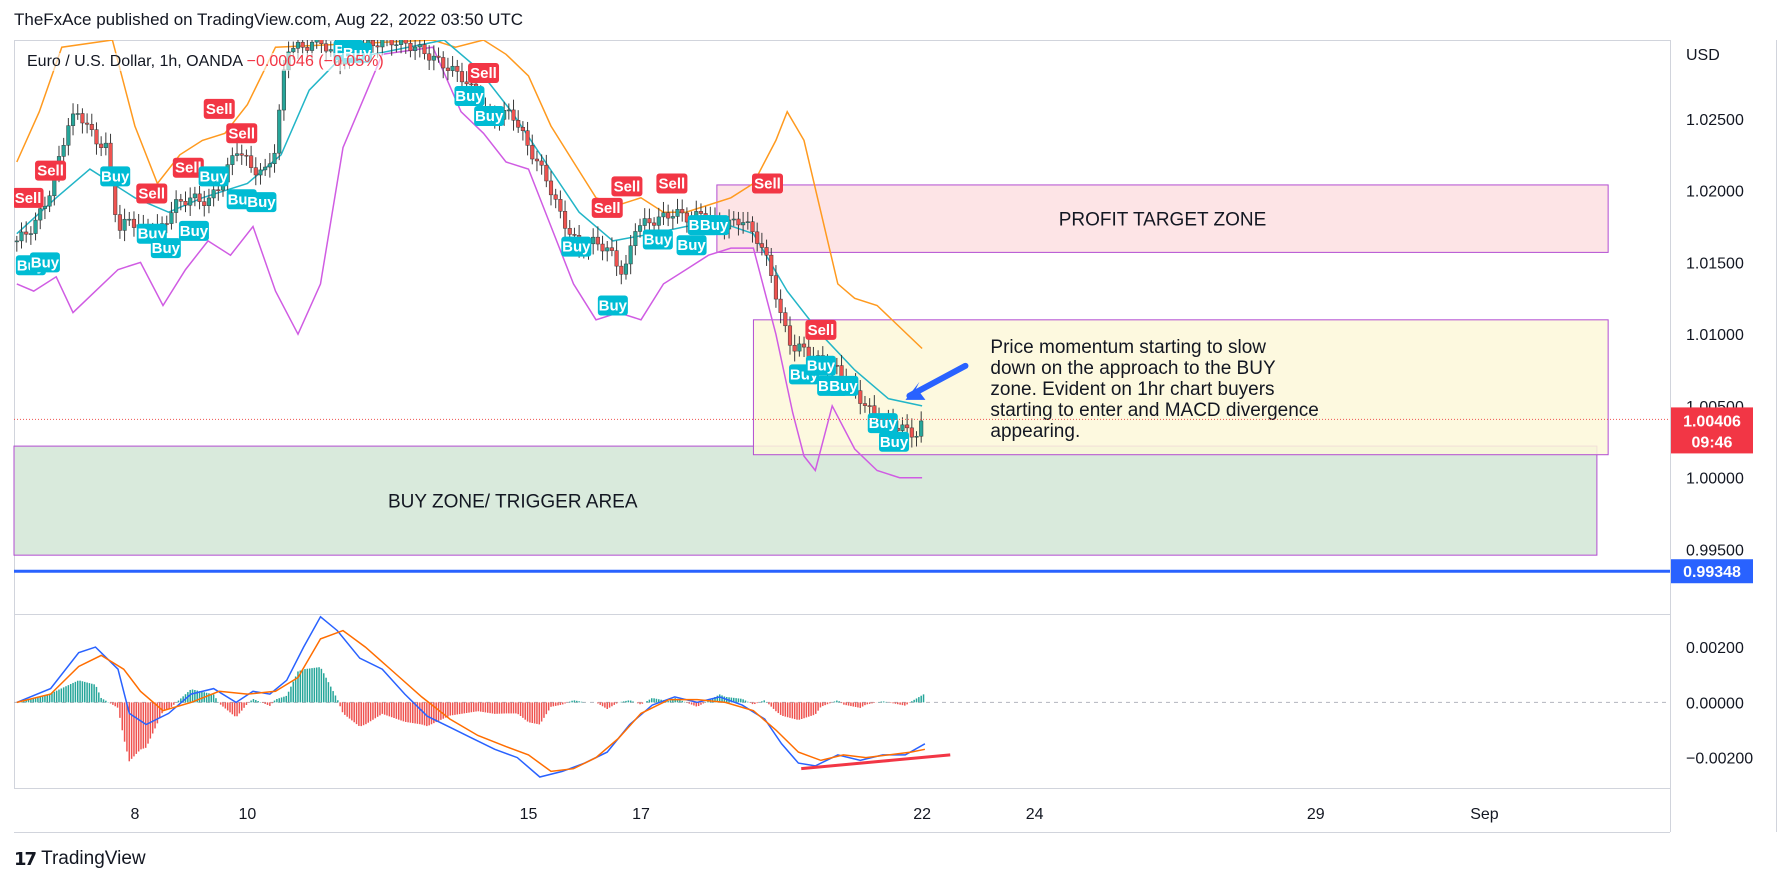 This screenshot has height=886, width=1791. Describe the element at coordinates (1703, 55) in the screenshot. I see `currency-label: USD` at that location.